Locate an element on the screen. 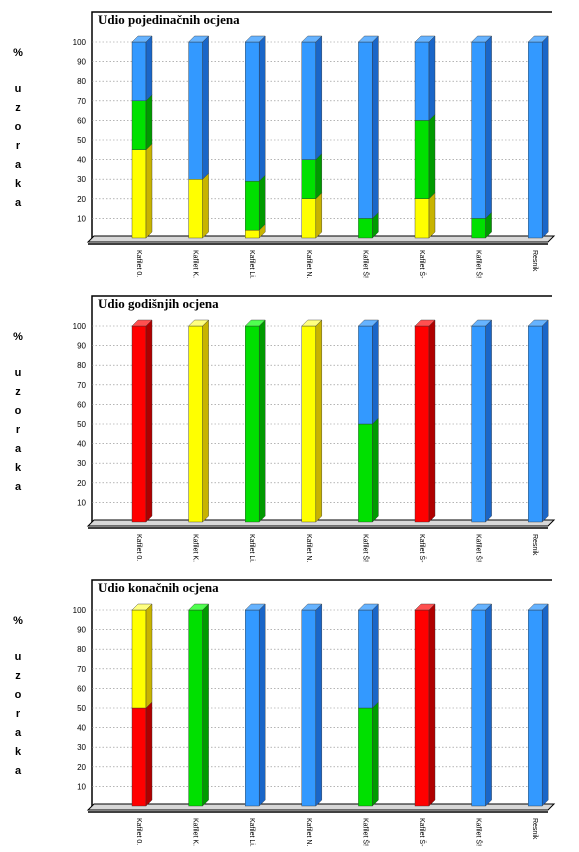 The image size is (579, 852). y-axis-label-char: u is located at coordinates (18, 373).